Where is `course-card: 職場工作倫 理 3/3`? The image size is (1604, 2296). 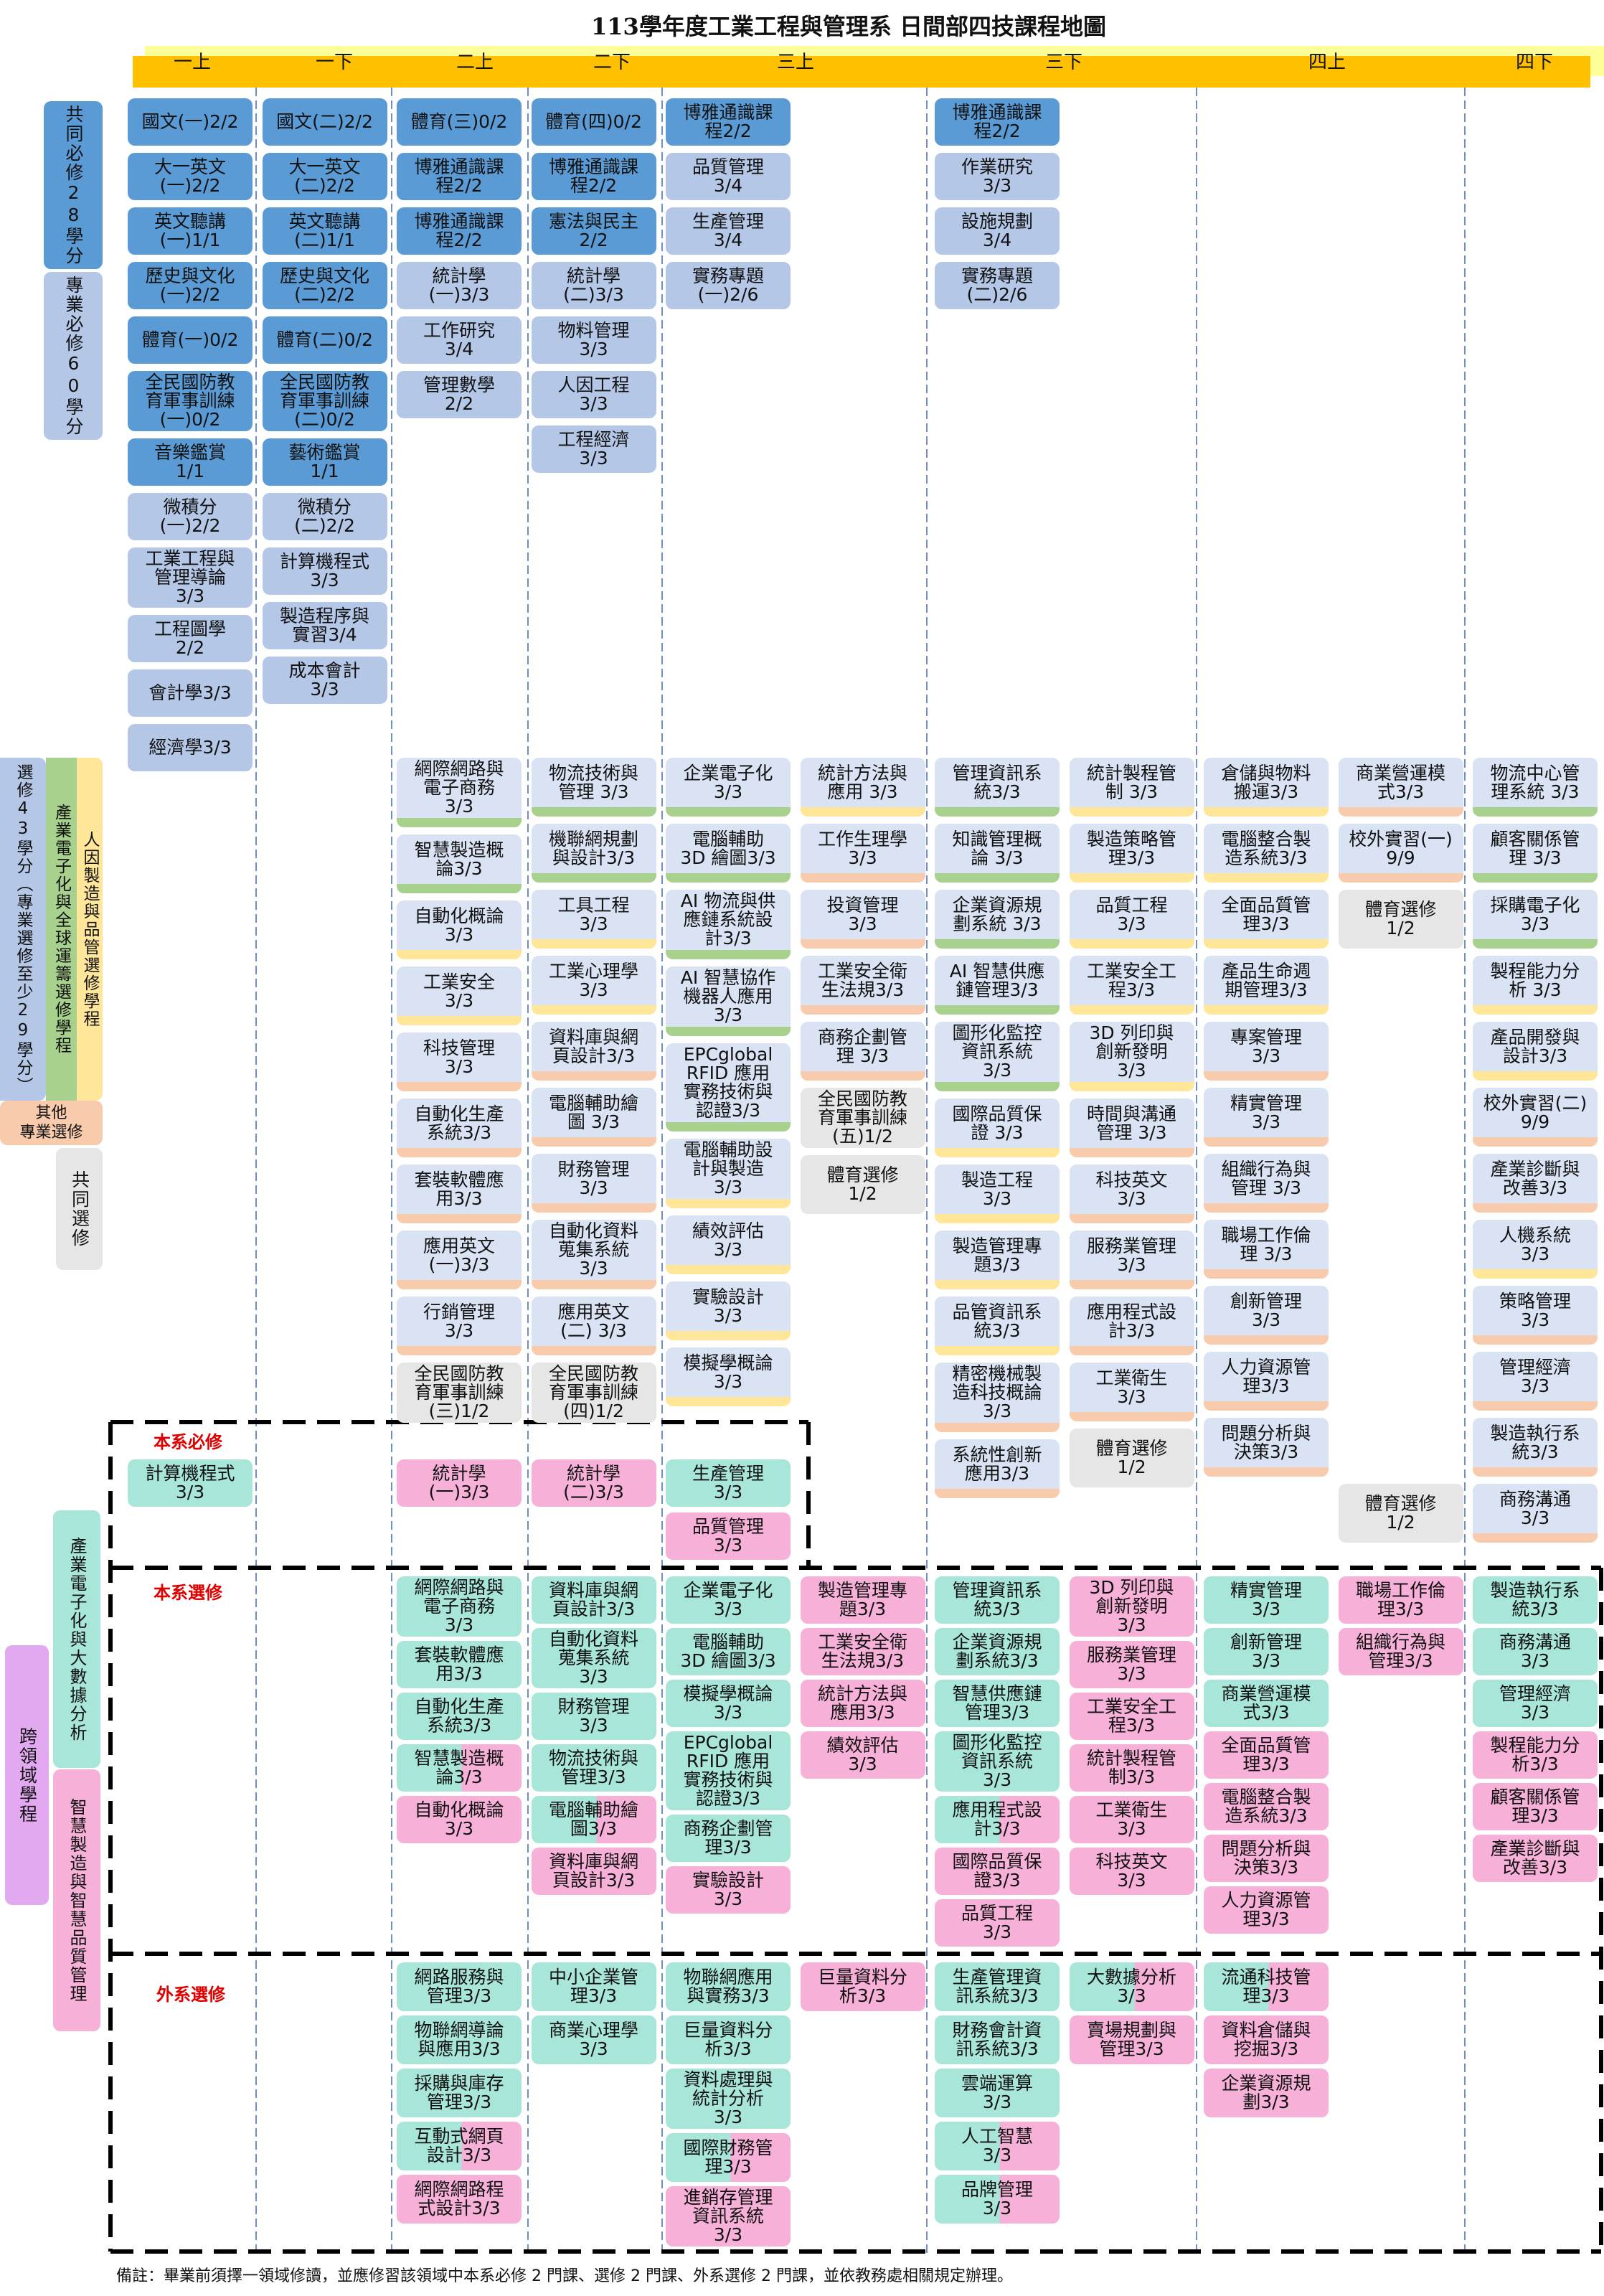
course-card: 職場工作倫 理 3/3 is located at coordinates (1267, 1249).